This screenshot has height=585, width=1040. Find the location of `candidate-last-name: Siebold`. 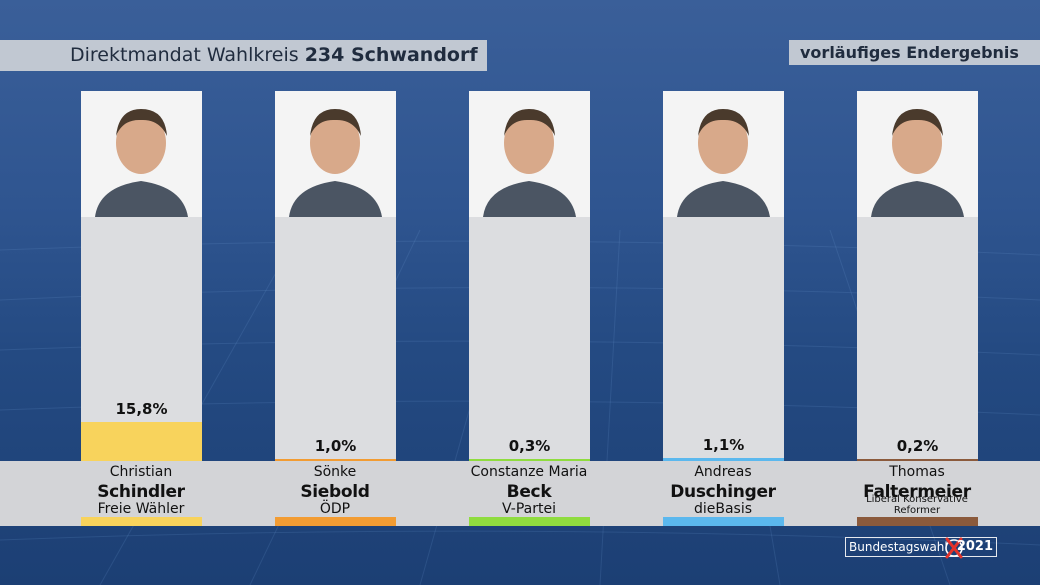

candidate-last-name: Siebold is located at coordinates (335, 492).